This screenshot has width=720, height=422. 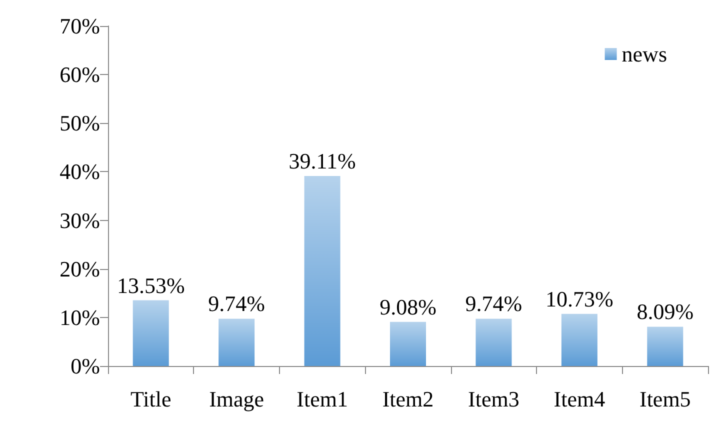 I want to click on x-tick-label: Item3, so click(x=494, y=399).